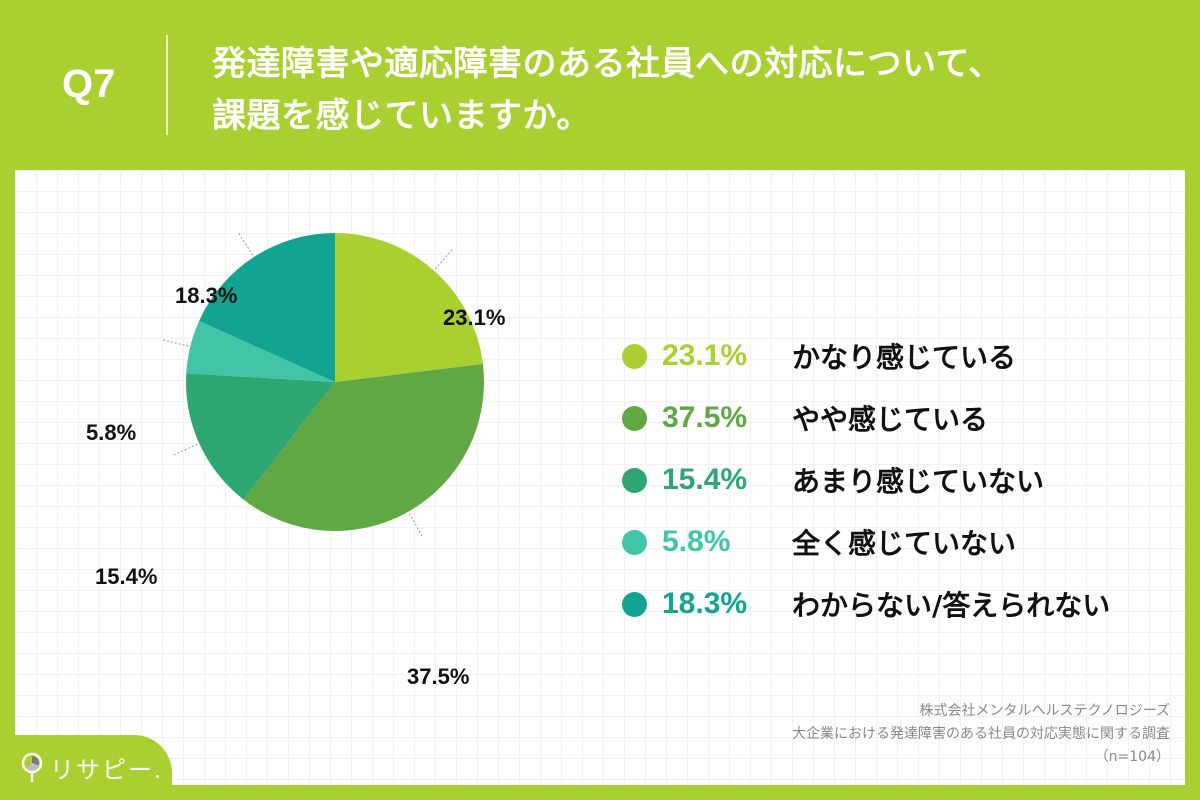  I want to click on source-survey: 大企業における発達障害のある社員の対応実態に関する調査, so click(981, 734).